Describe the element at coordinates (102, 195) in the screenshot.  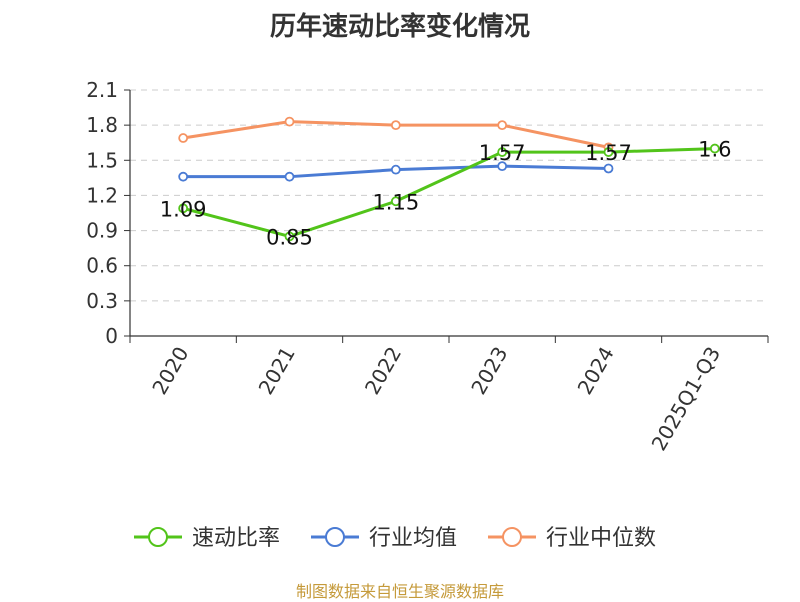
I see `y-tick-label: 1.2` at that location.